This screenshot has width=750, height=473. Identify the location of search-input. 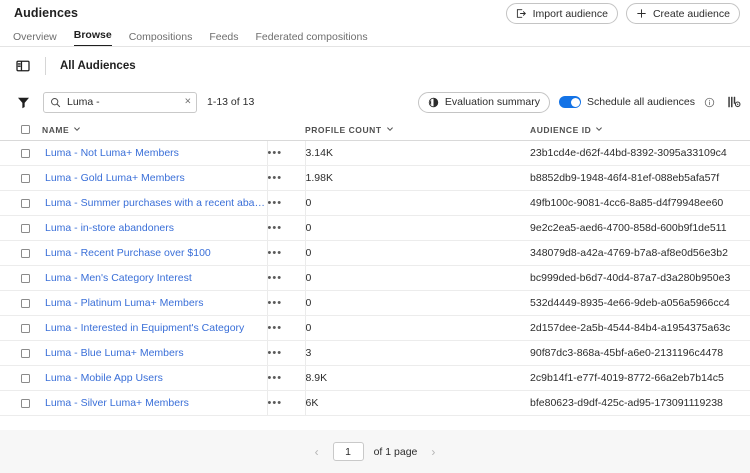
(119, 102).